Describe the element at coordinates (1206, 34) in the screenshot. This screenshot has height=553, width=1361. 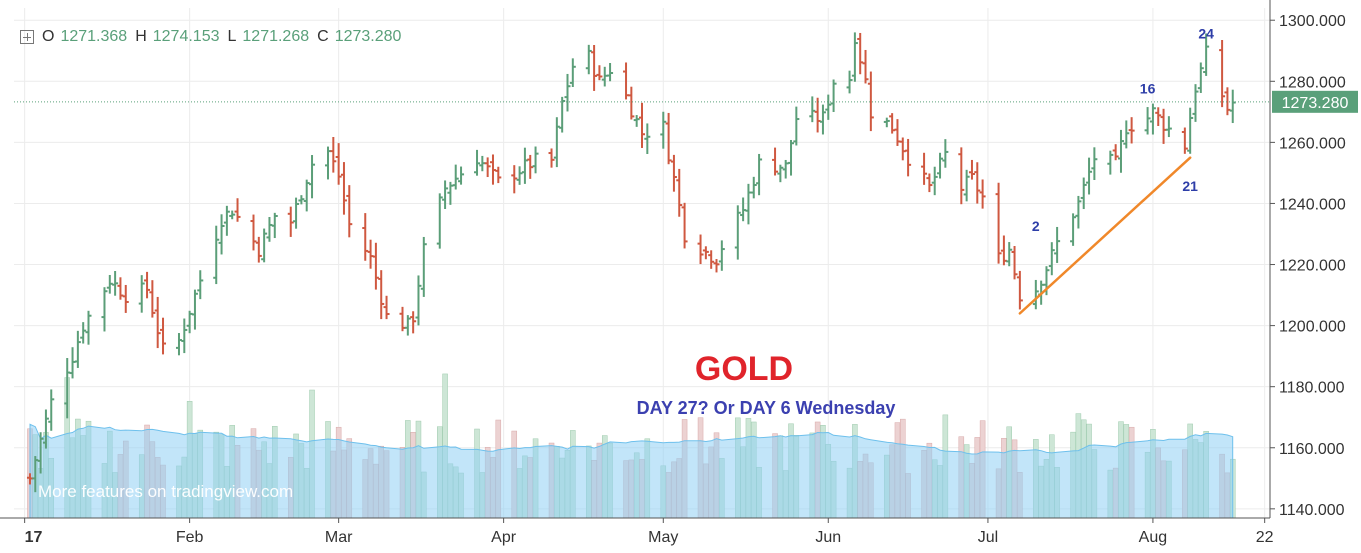
I see `cycle-count-label: 24` at that location.